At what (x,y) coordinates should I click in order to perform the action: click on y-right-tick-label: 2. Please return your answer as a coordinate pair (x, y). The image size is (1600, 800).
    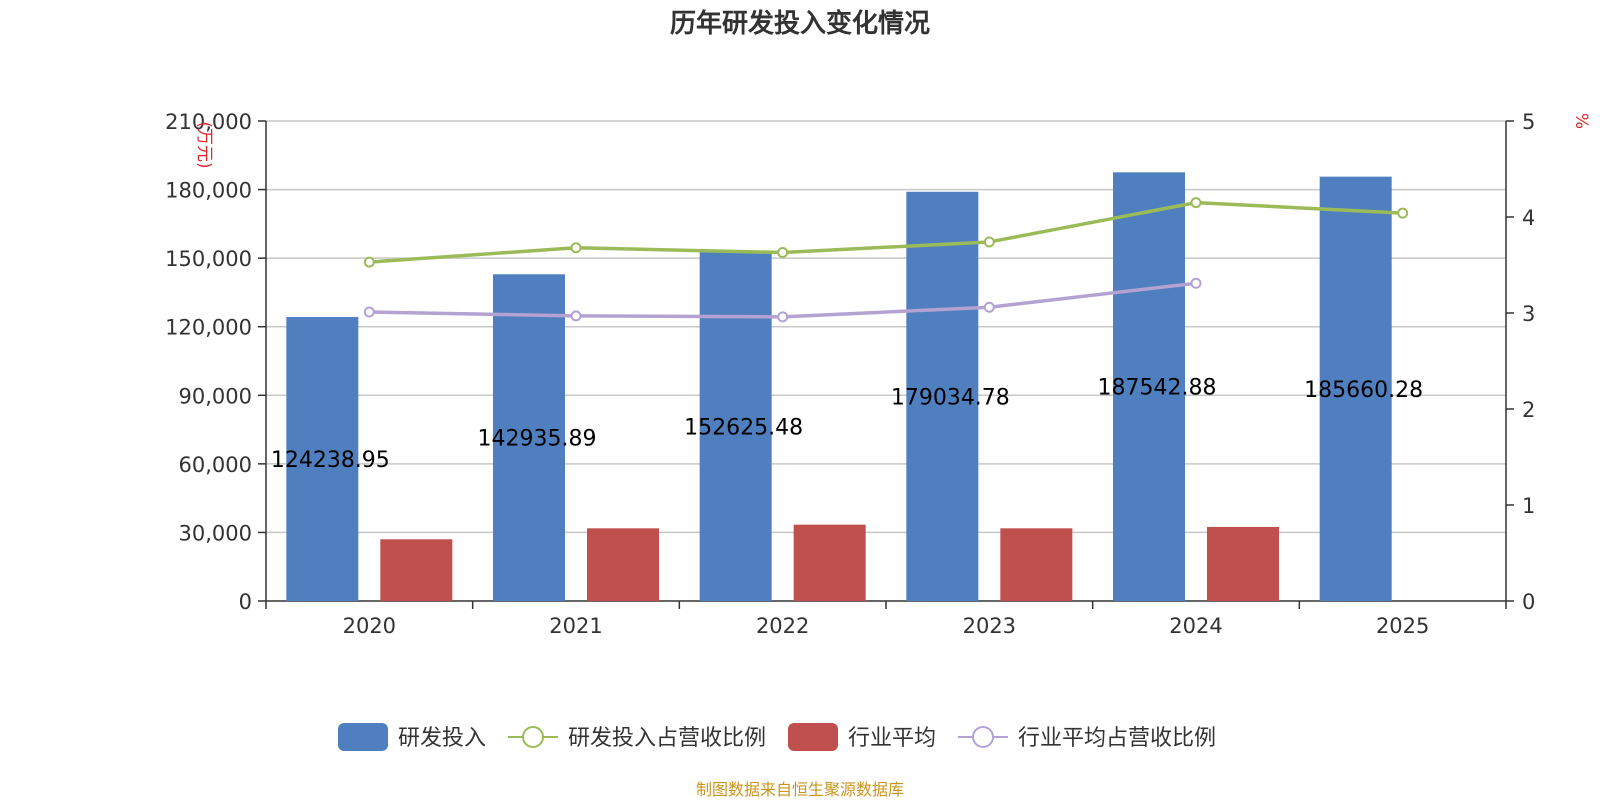
    Looking at the image, I should click on (1528, 410).